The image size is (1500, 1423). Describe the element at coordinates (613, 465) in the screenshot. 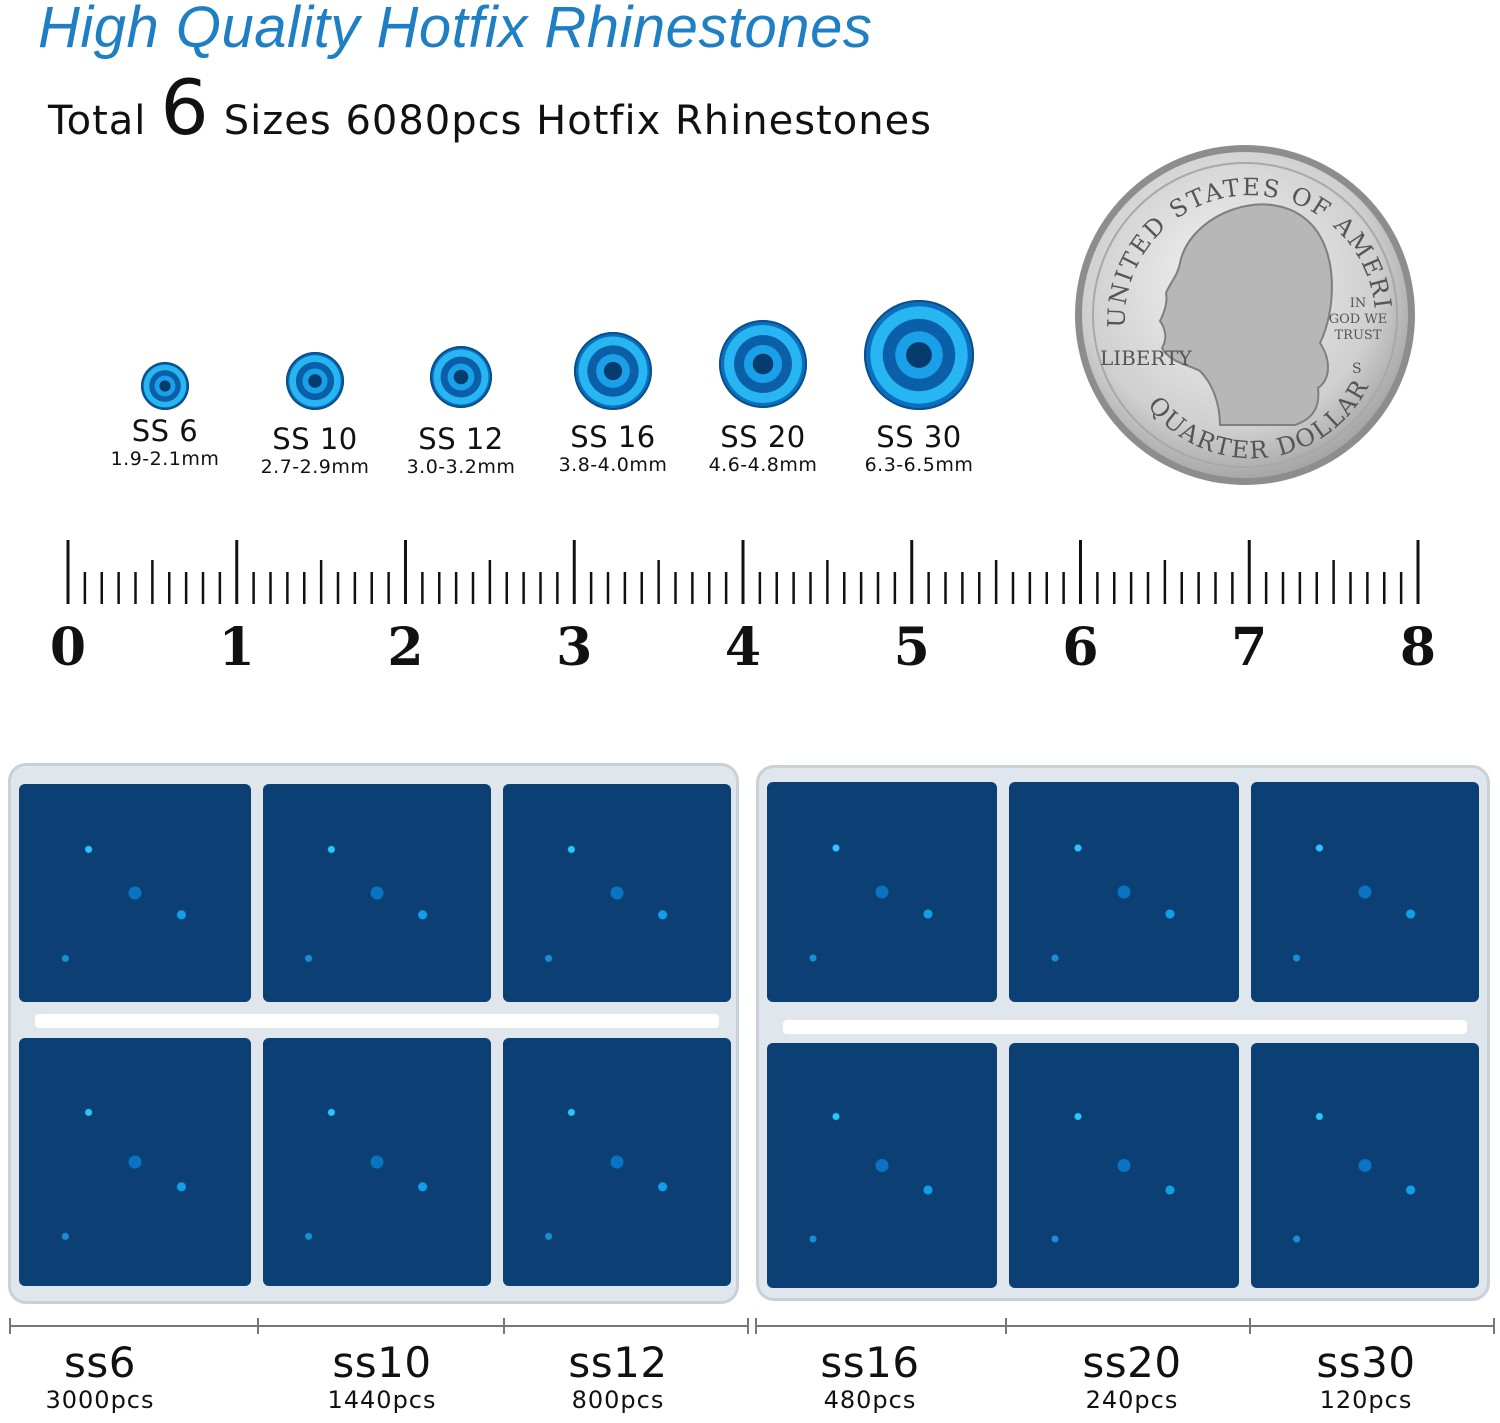

I see `stone-size: 3.8-4.0mm` at that location.